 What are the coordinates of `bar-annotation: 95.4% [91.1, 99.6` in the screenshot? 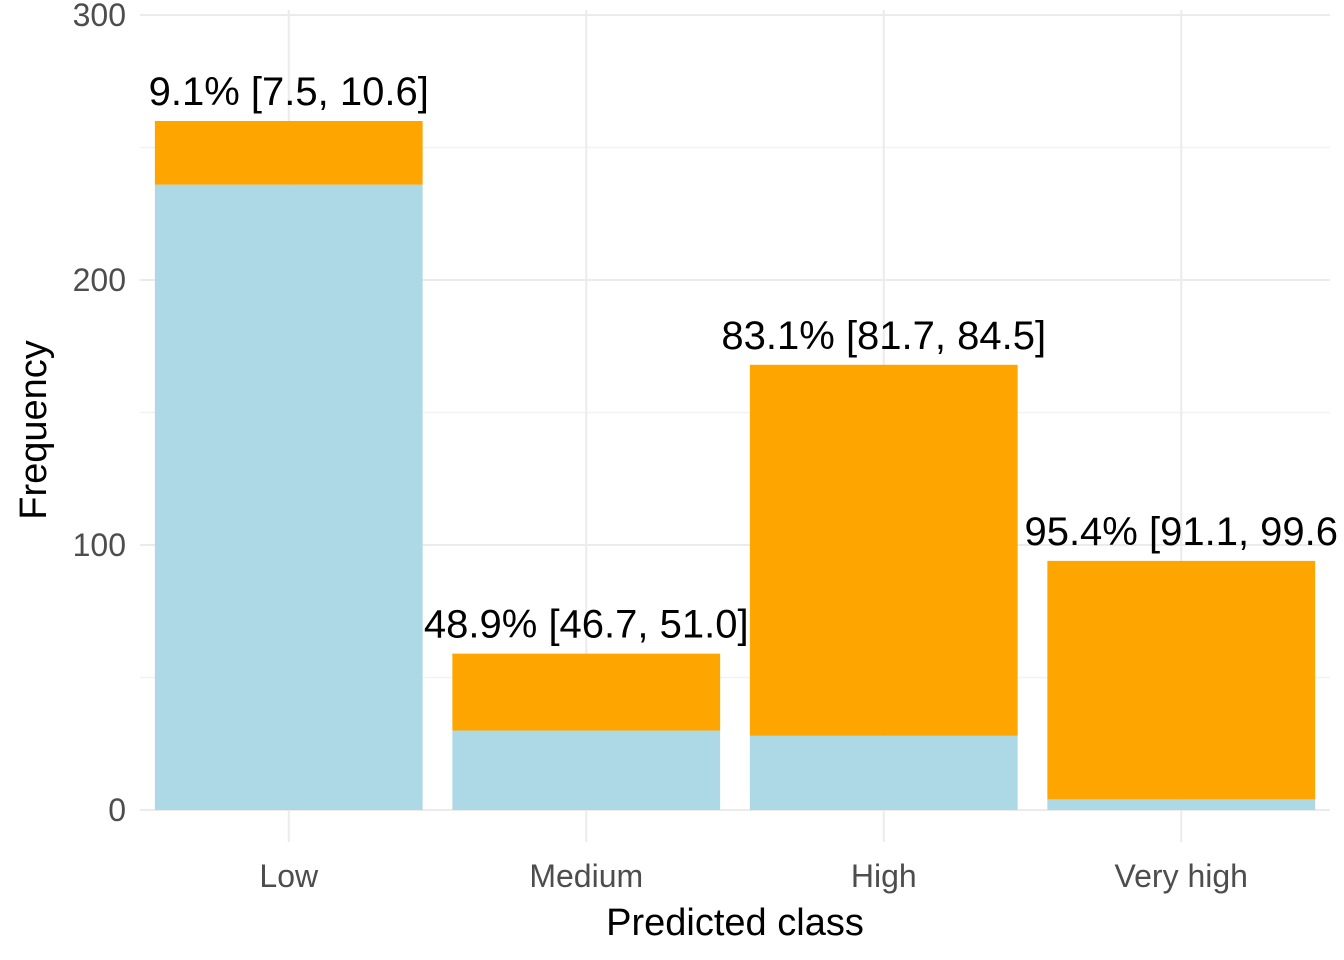 It's located at (1181, 532).